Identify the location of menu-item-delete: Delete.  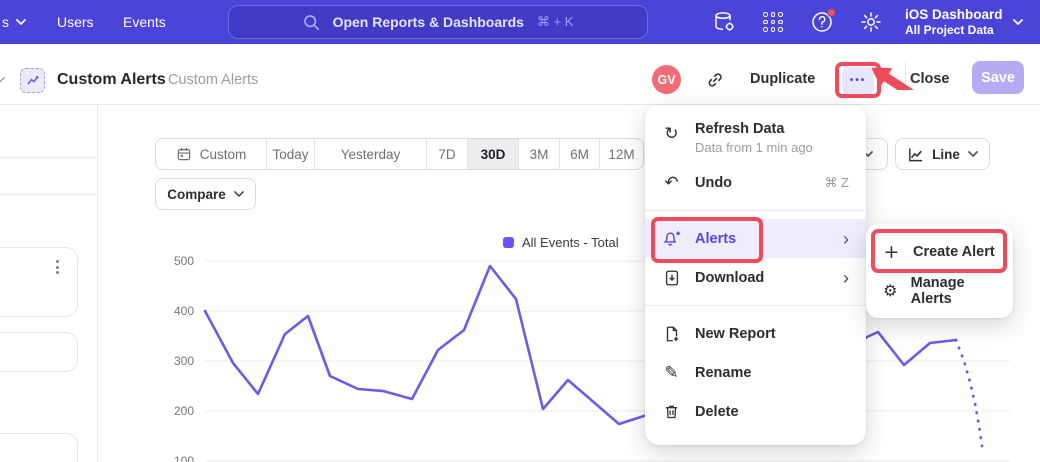
(755, 411).